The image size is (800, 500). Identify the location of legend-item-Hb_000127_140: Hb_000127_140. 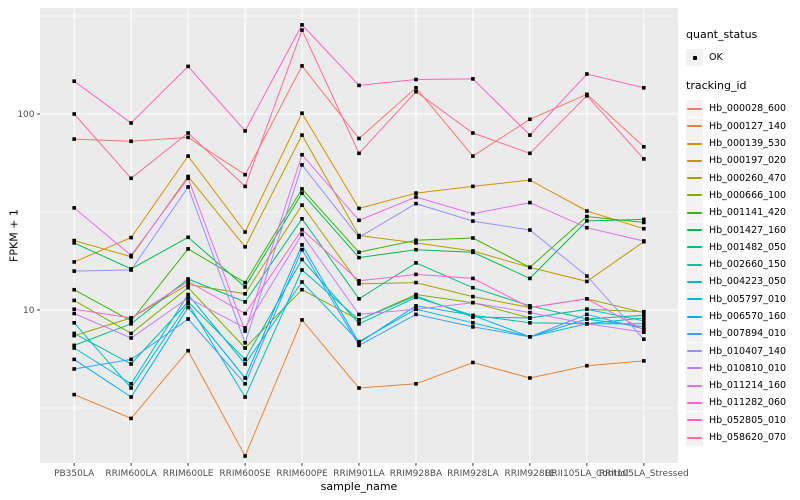
(743, 126).